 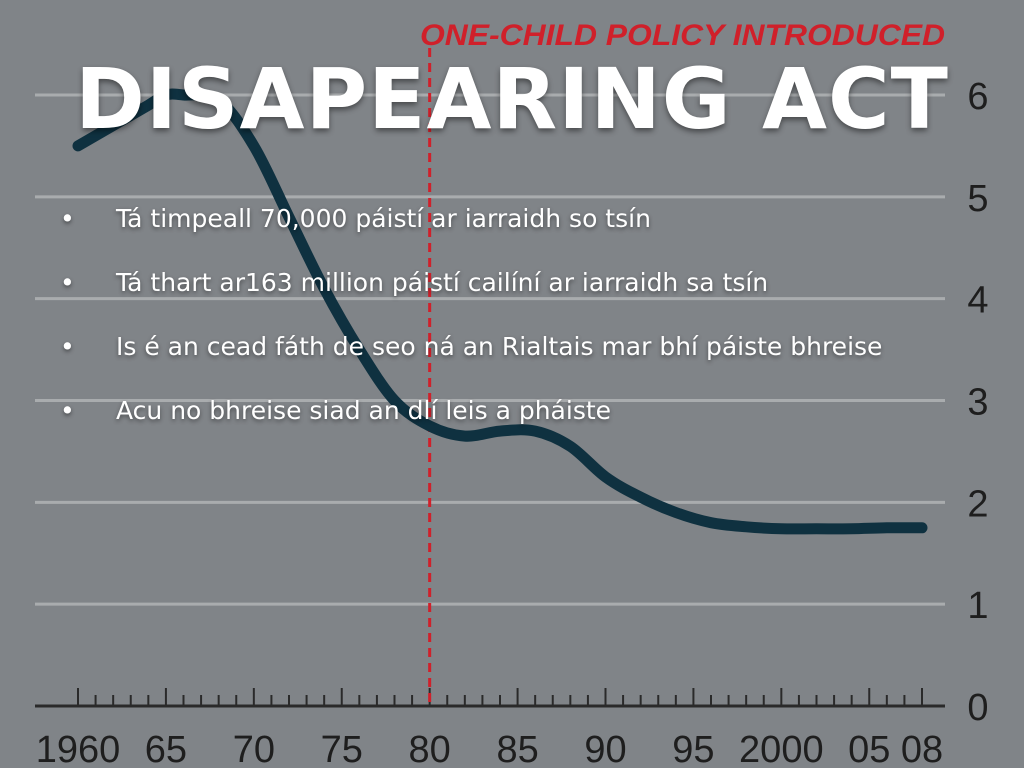 What do you see at coordinates (605, 748) in the screenshot?
I see `x-tick-label: 90` at bounding box center [605, 748].